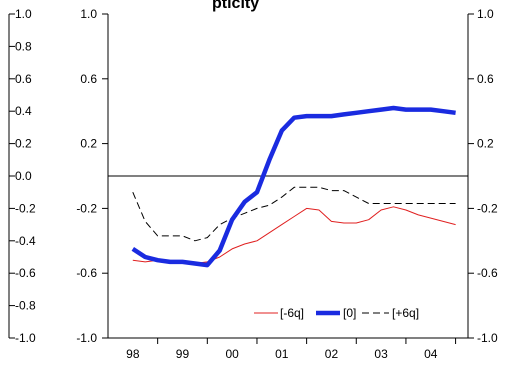  I want to click on x-axis: 98 99 00 01 02 03 04, so click(288, 349).